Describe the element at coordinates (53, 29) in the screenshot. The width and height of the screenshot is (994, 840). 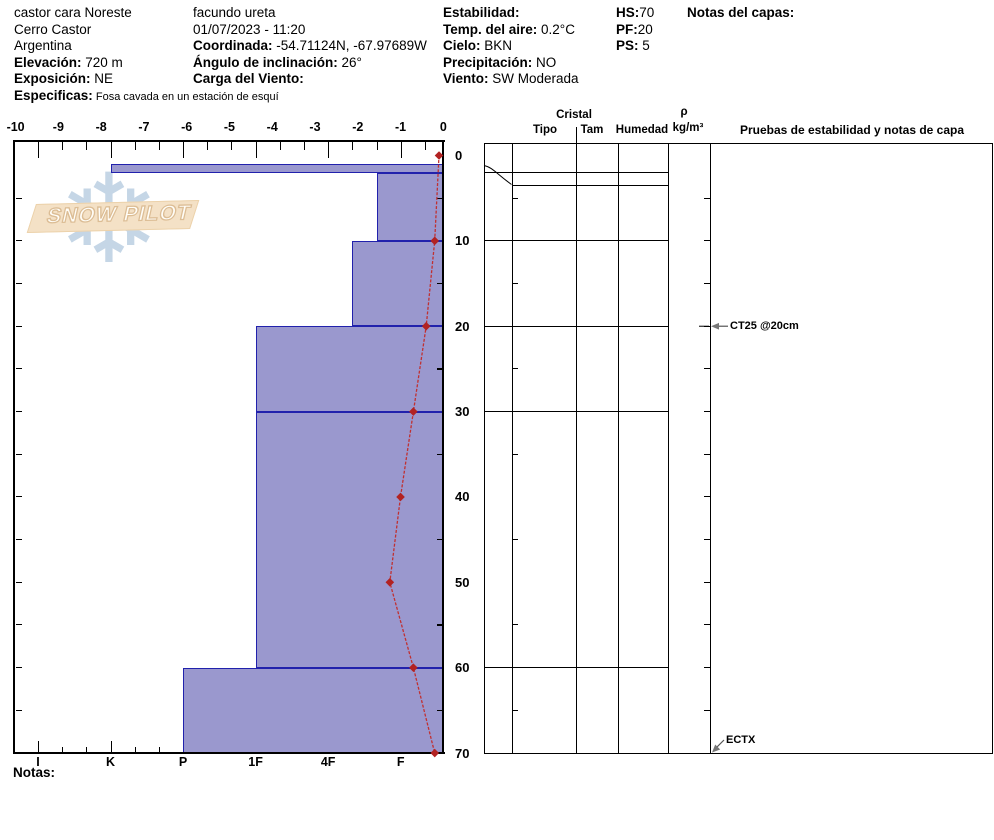
I see `header-line: Cerro Castor` at that location.